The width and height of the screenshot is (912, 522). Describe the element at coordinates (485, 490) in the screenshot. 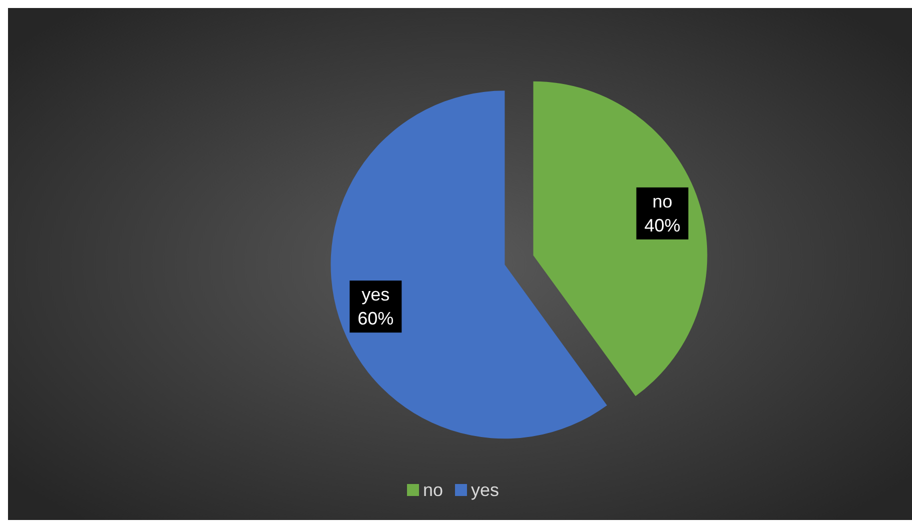

I see `legend-label: yes` at that location.